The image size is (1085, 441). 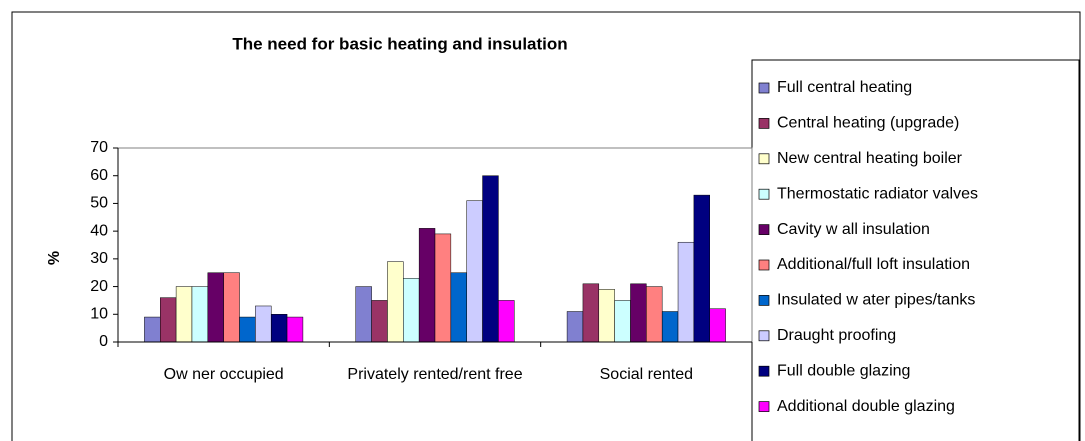 What do you see at coordinates (877, 193) in the screenshot?
I see `legend-label: Thermostatic radiator valves` at bounding box center [877, 193].